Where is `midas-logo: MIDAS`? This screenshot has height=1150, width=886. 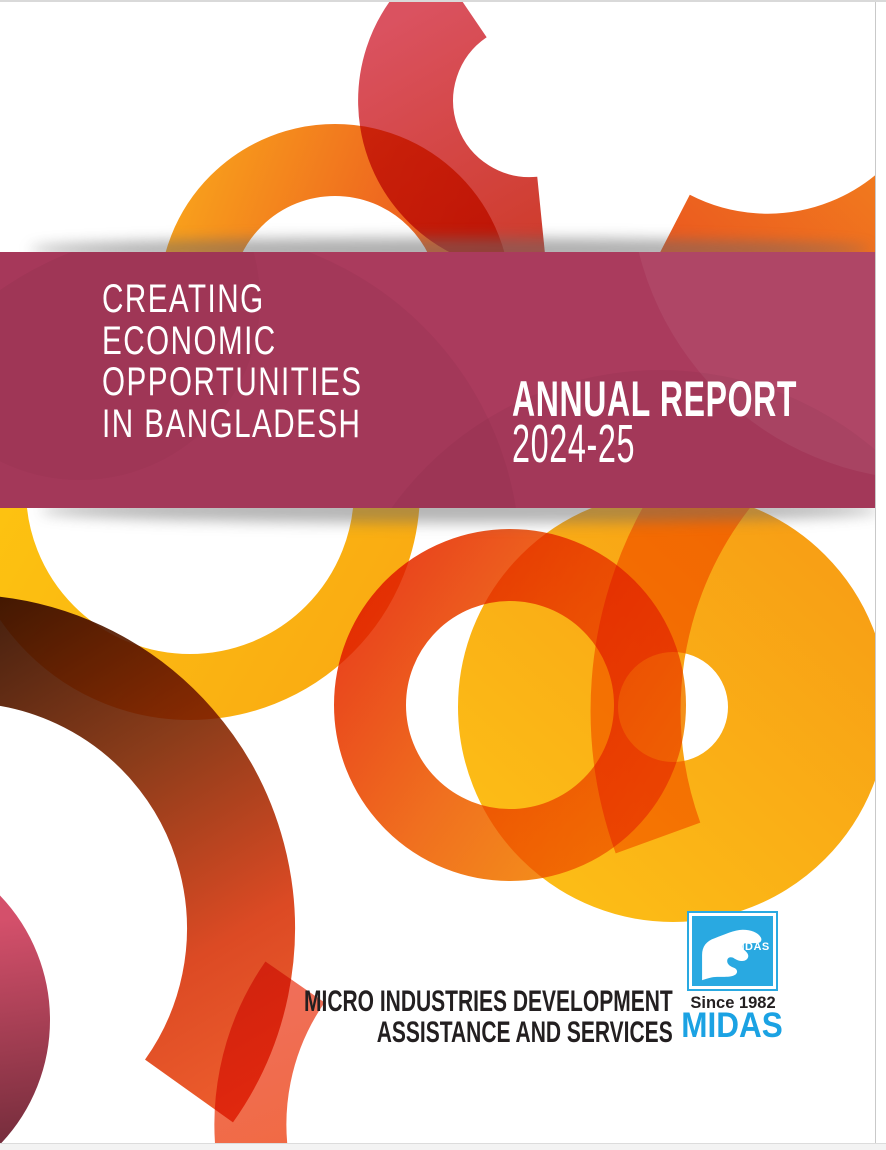
midas-logo: MIDAS is located at coordinates (732, 951).